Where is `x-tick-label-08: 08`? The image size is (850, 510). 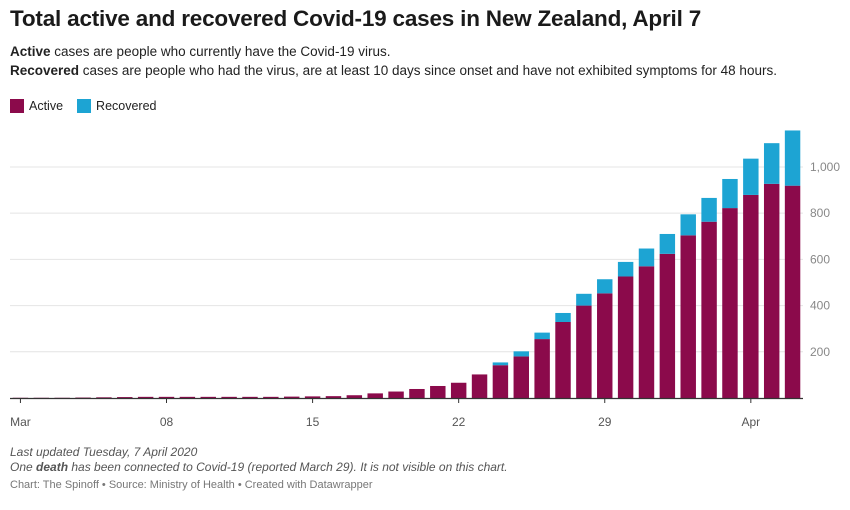 x-tick-label-08: 08 is located at coordinates (167, 422).